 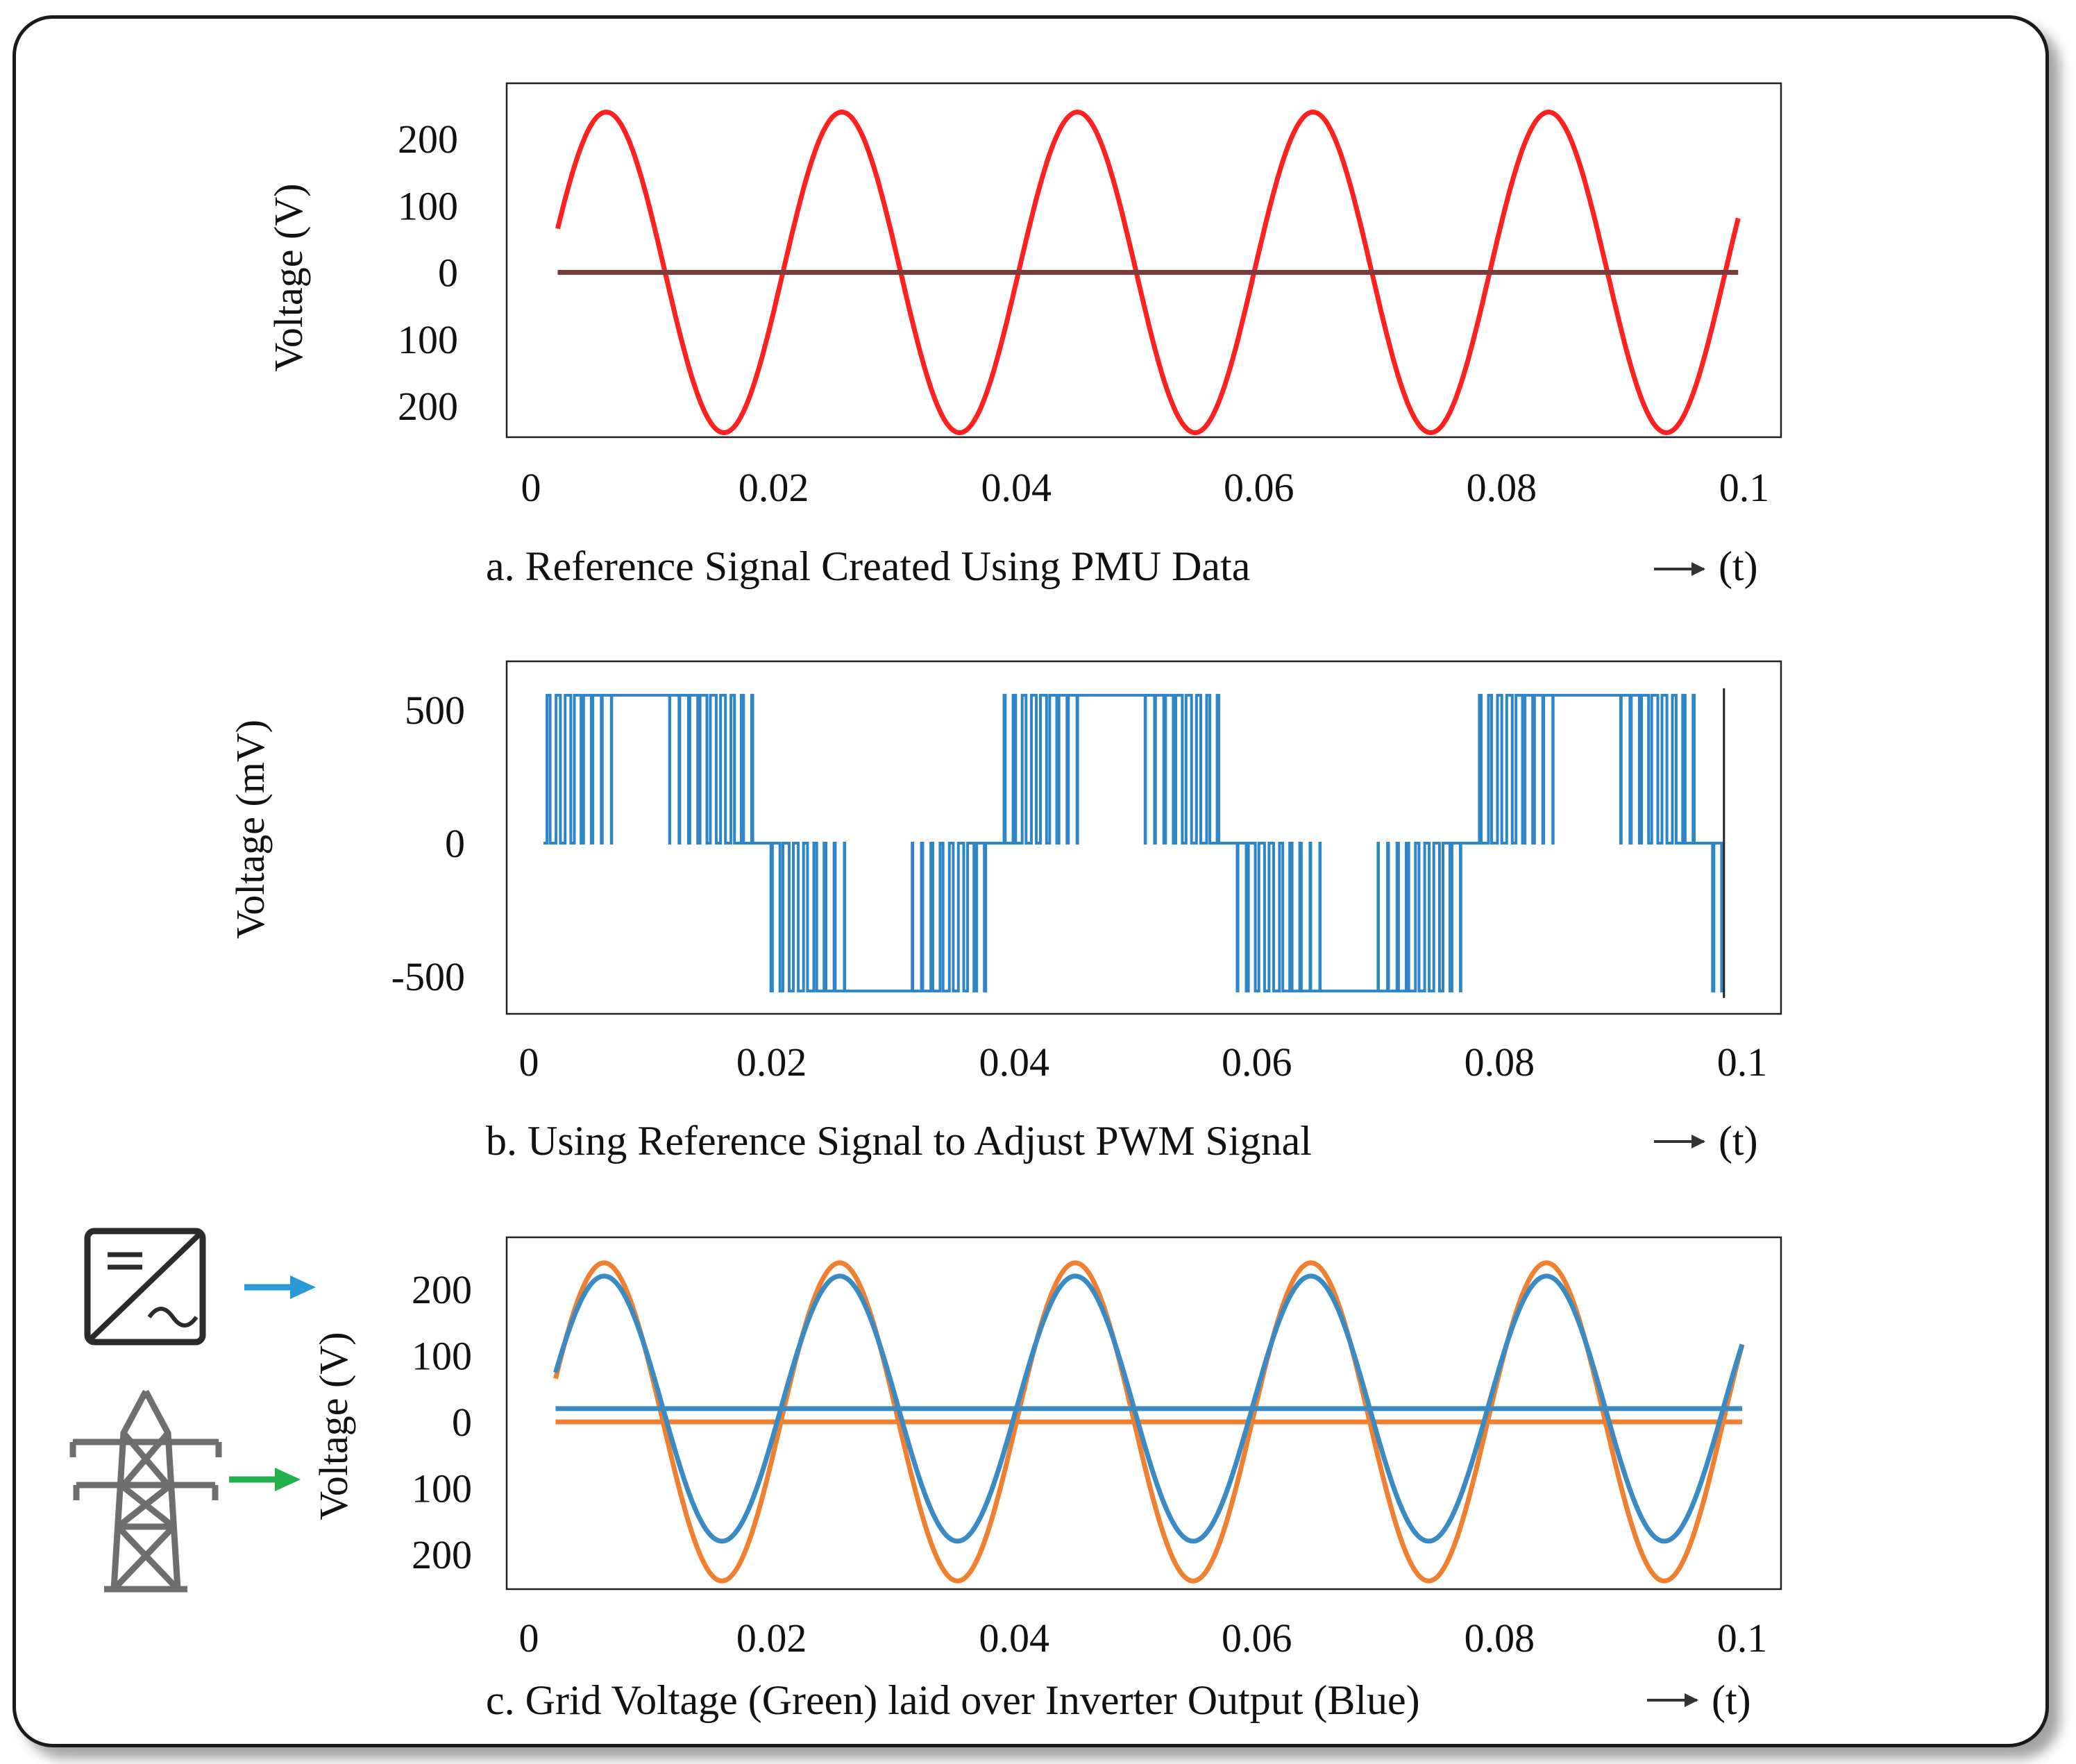 What do you see at coordinates (448, 274) in the screenshot?
I see `panel-a-ytick-label: 0` at bounding box center [448, 274].